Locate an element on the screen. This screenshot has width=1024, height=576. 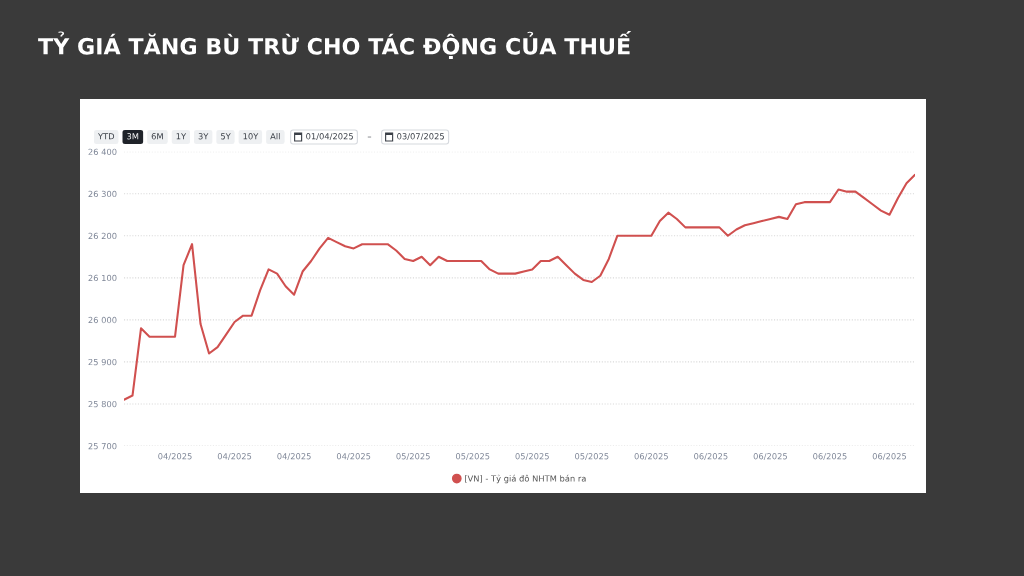
text: 6M is located at coordinates (157, 136).